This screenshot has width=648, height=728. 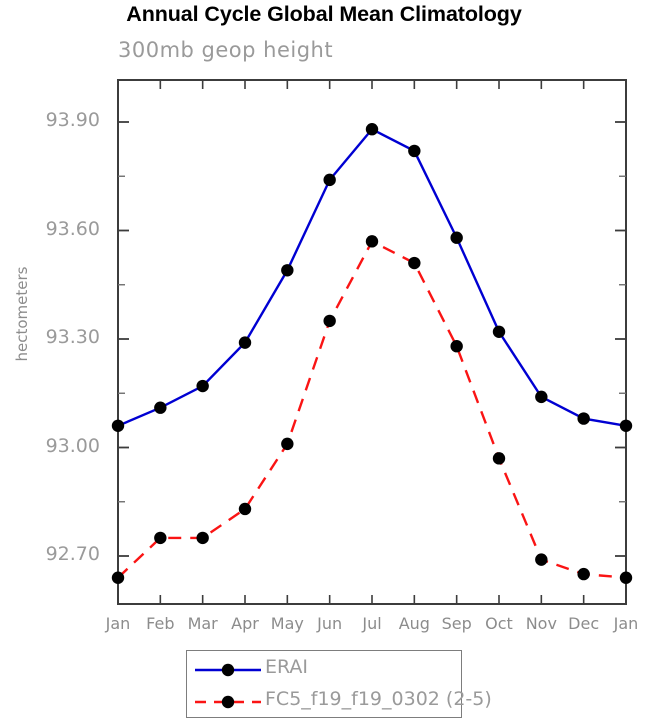 What do you see at coordinates (72, 445) in the screenshot?
I see `y-tick-label: 93.00` at bounding box center [72, 445].